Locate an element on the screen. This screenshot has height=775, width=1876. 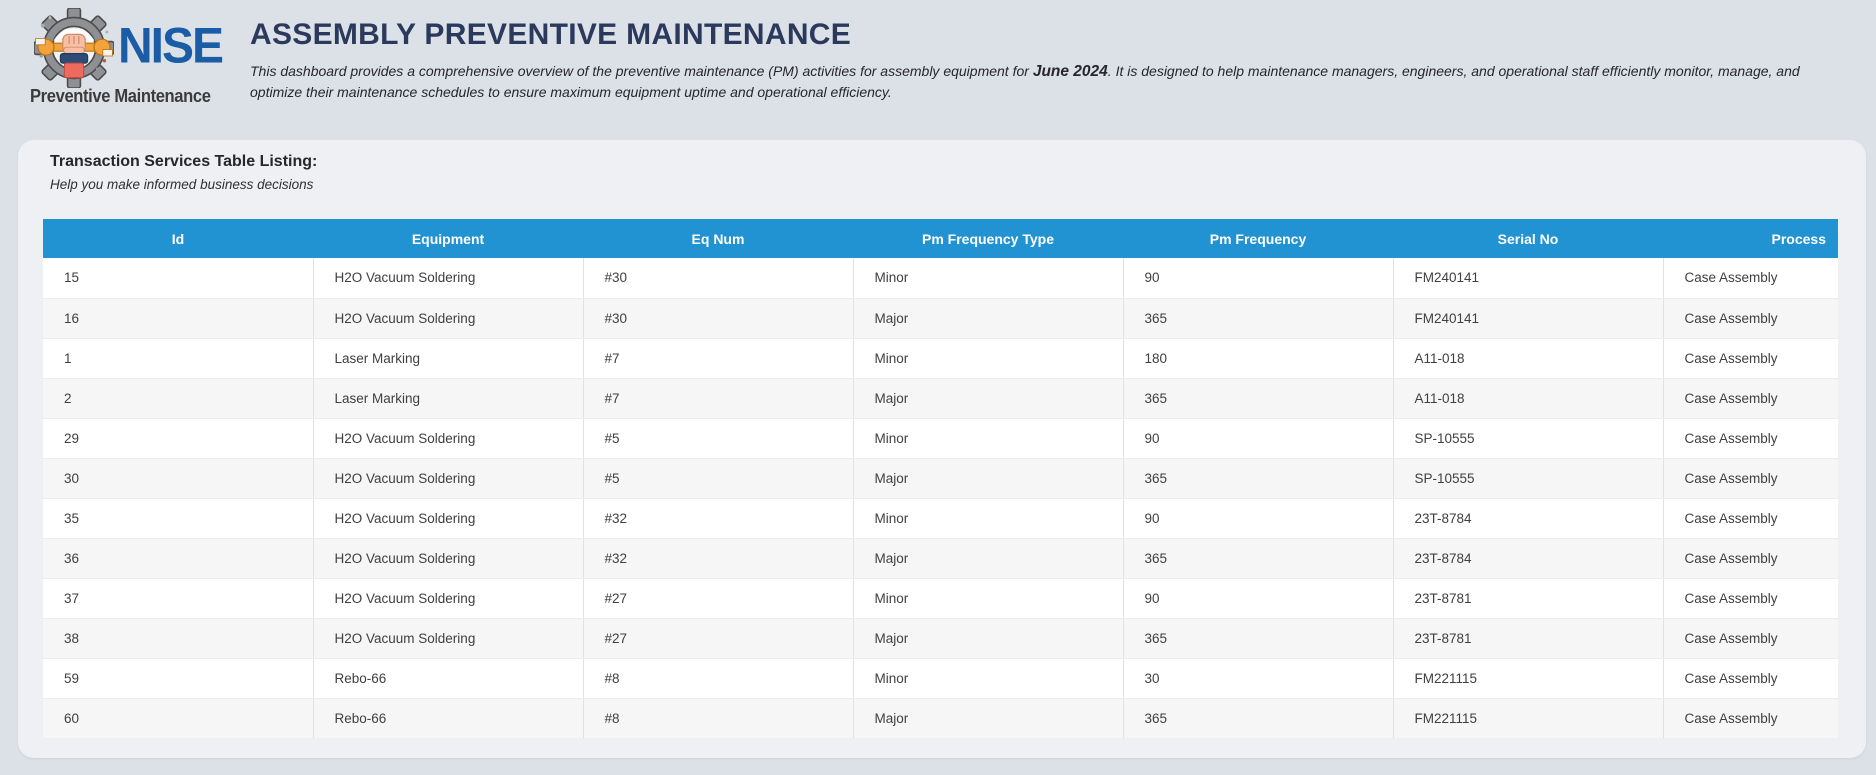
cell-id: 29 is located at coordinates (178, 438).